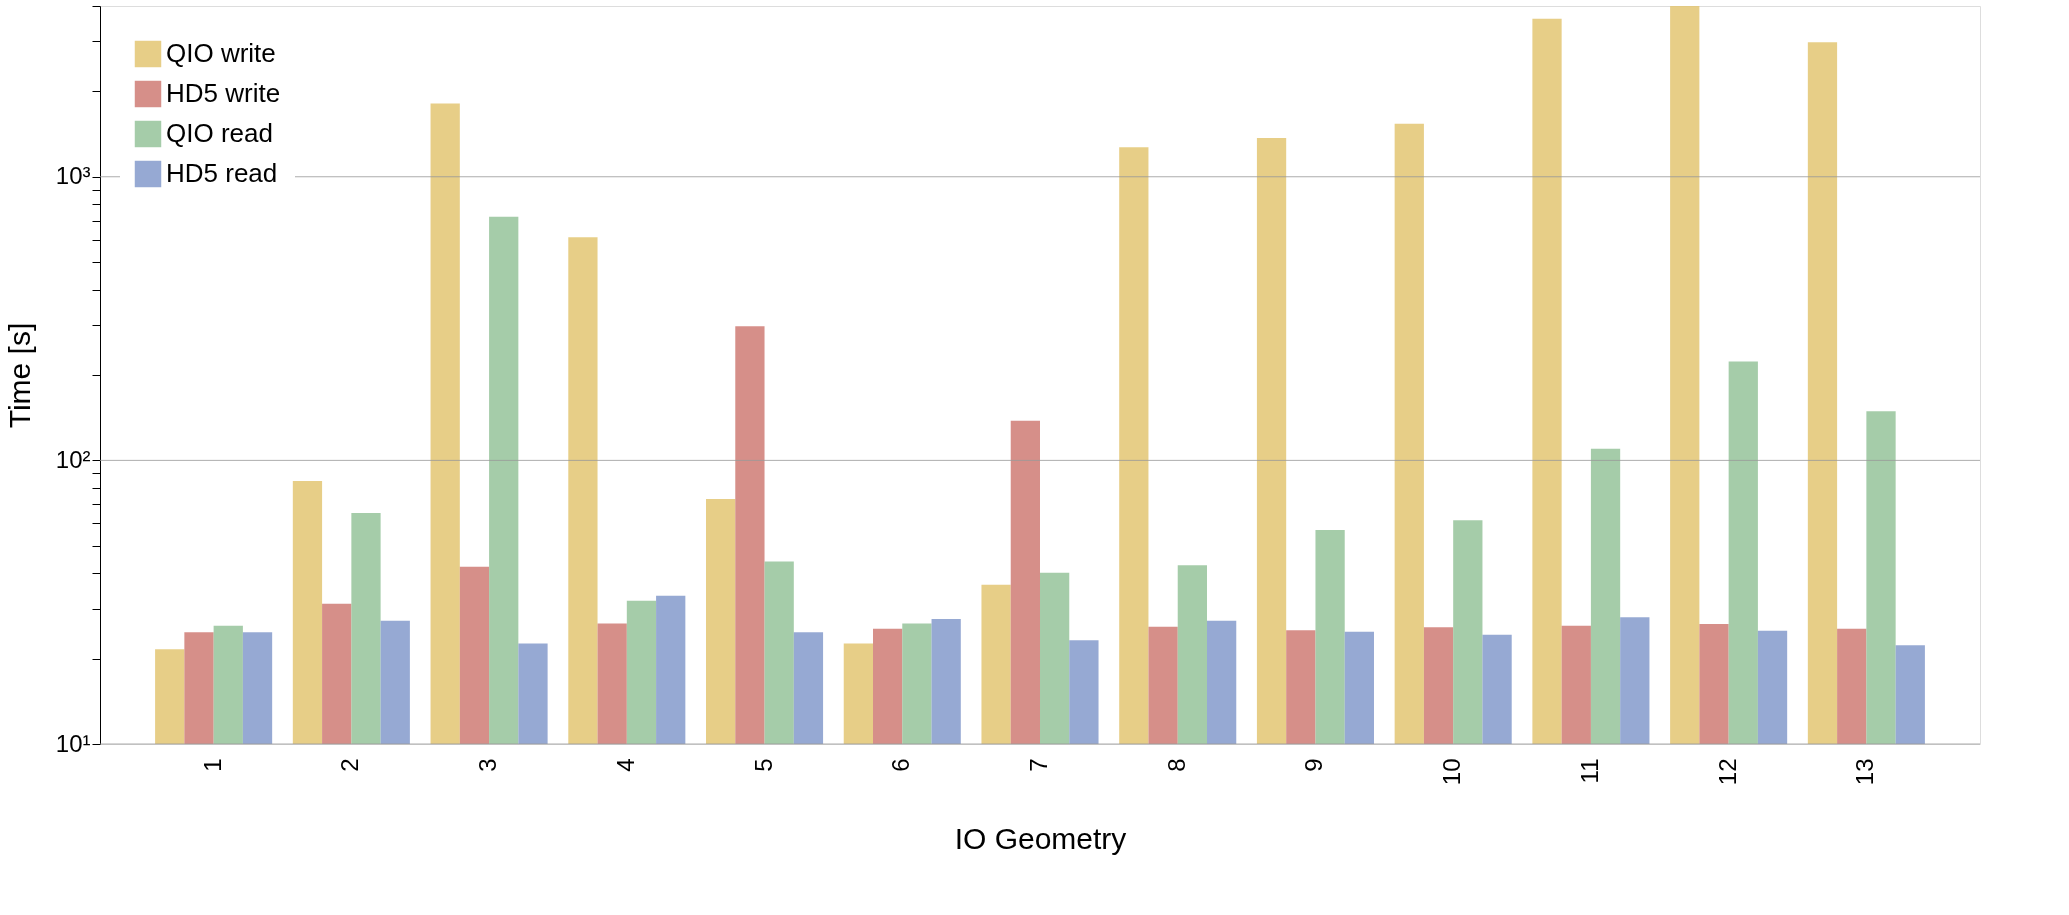  Describe the element at coordinates (73, 743) in the screenshot. I see `y-tick-label: 10¹` at that location.